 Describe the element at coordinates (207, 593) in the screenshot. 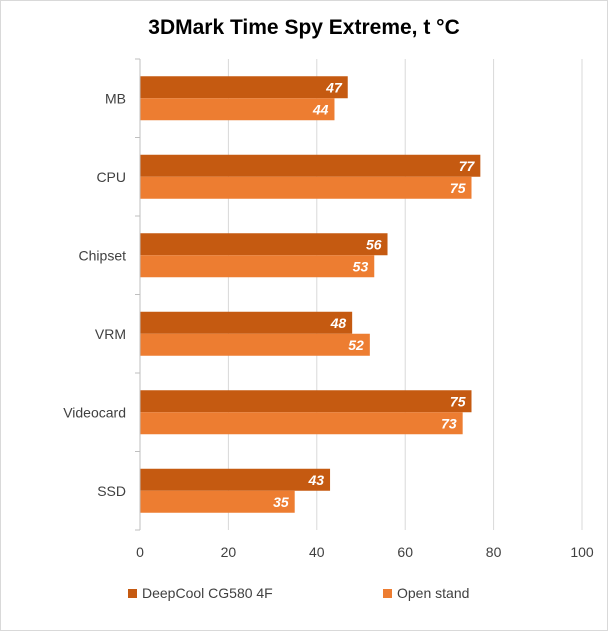

I see `legend-label: DeepCool CG580 4F` at that location.